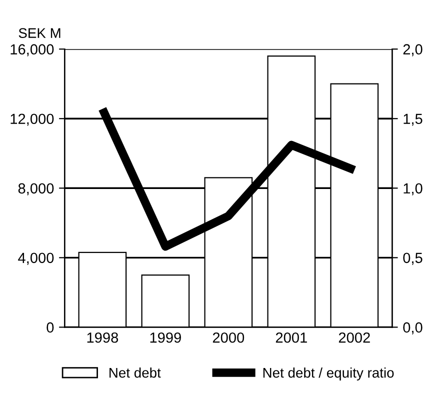 This screenshot has width=431, height=409. I want to click on y-tick-label: 0, so click(50, 327).